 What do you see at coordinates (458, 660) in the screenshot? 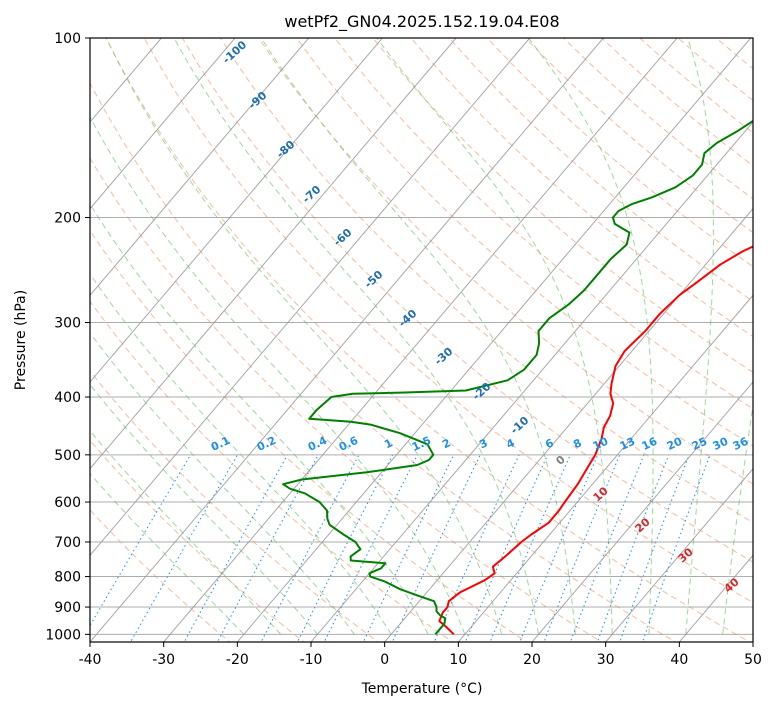
I see `x-tick-label: 10` at bounding box center [458, 660].